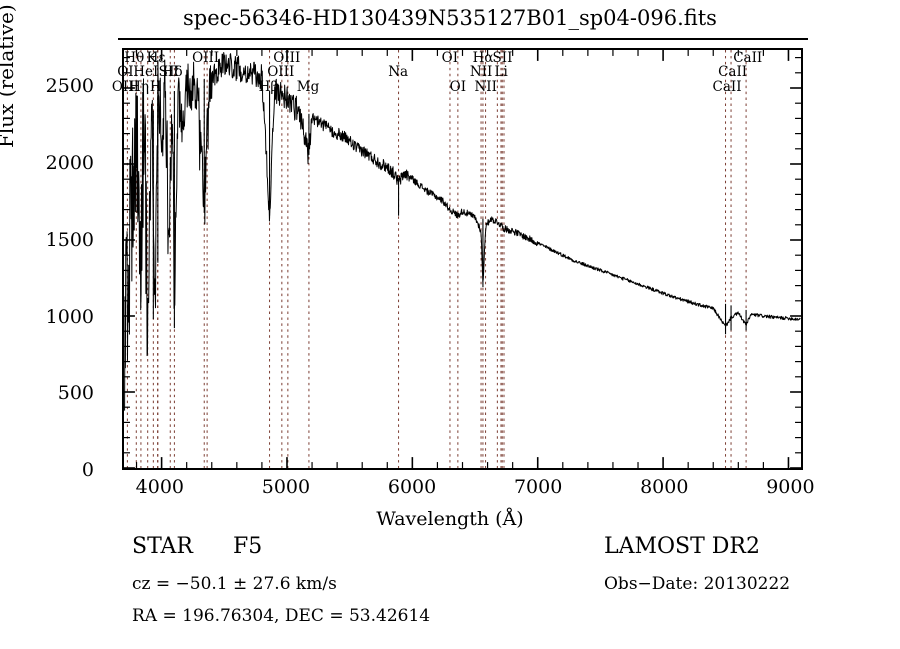 The width and height of the screenshot is (900, 649). I want to click on x-axis-label: Wavelength (Å), so click(450, 519).